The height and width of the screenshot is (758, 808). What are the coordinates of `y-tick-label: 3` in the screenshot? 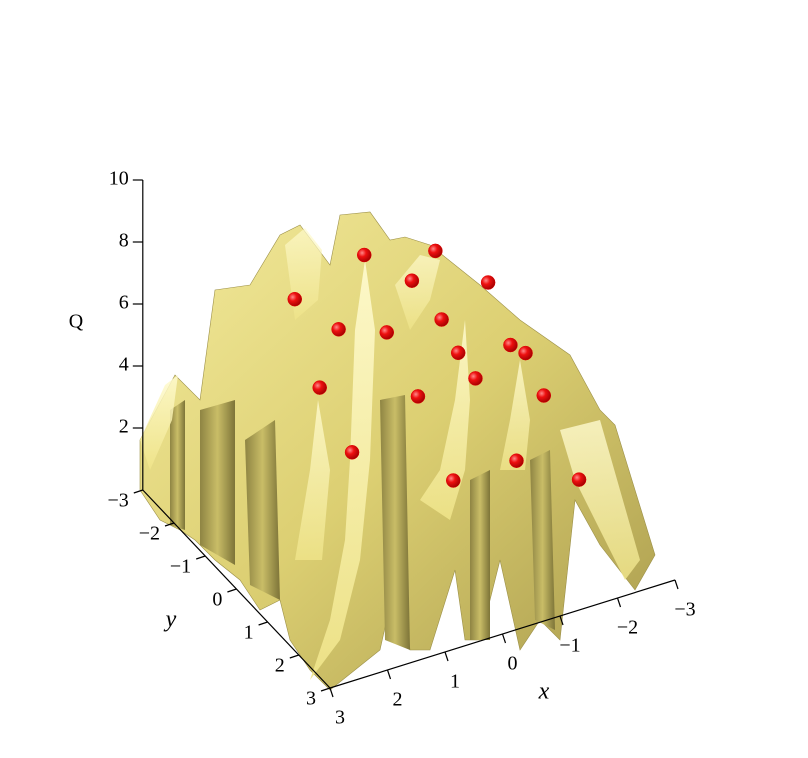 It's located at (311, 699).